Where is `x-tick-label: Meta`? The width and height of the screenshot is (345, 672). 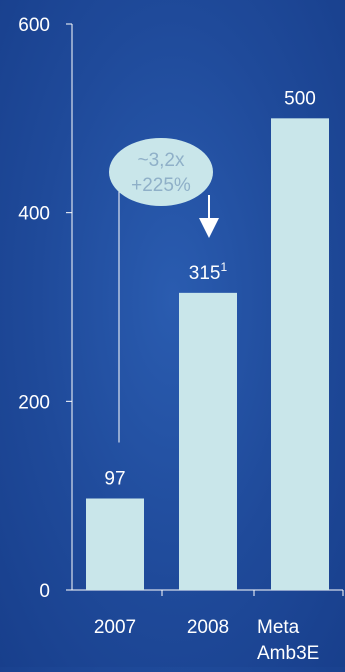
x-tick-label: Meta is located at coordinates (278, 627).